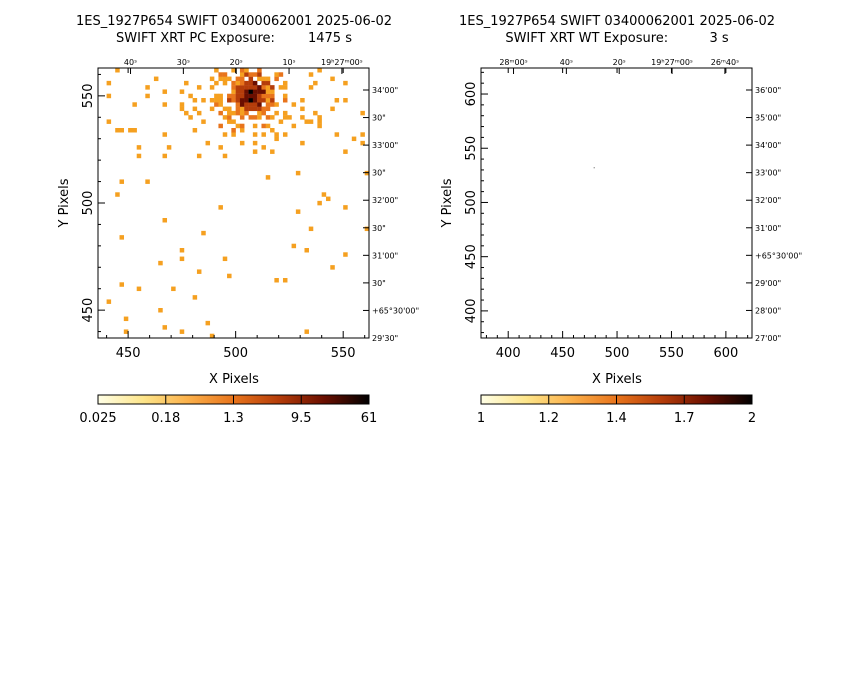 This screenshot has width=850, height=680. I want to click on wt-colorbar-label: 1, so click(481, 418).